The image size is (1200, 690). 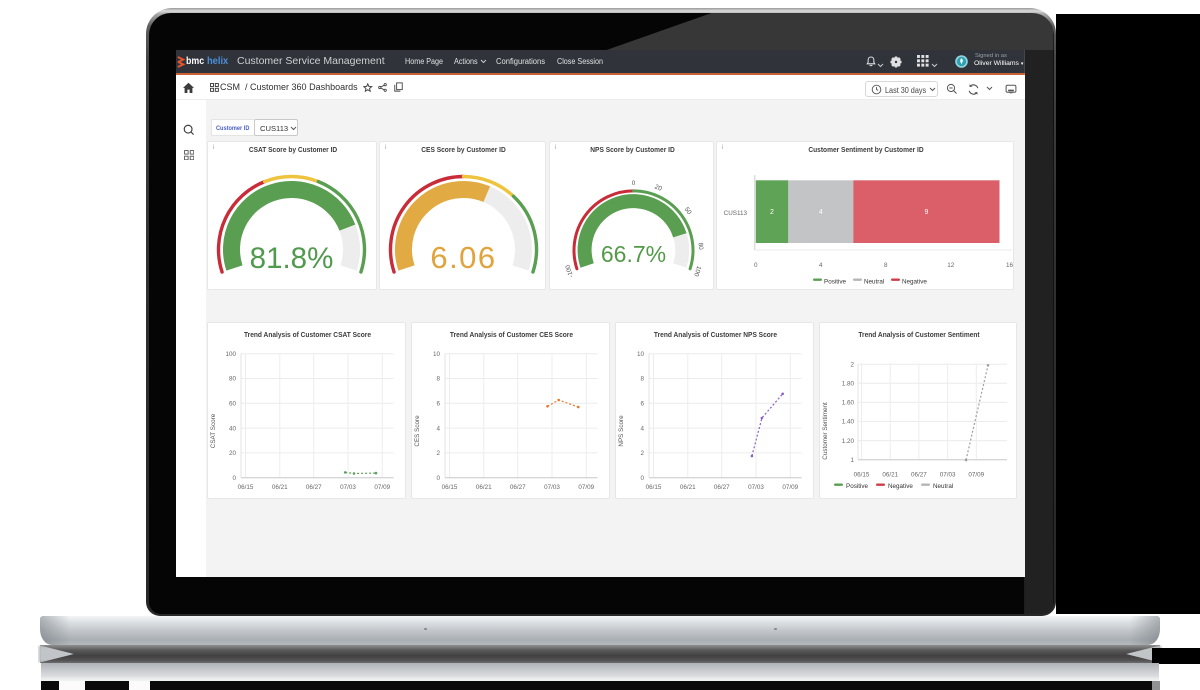 What do you see at coordinates (569, 270) in the screenshot?
I see `svg-text: -100` at bounding box center [569, 270].